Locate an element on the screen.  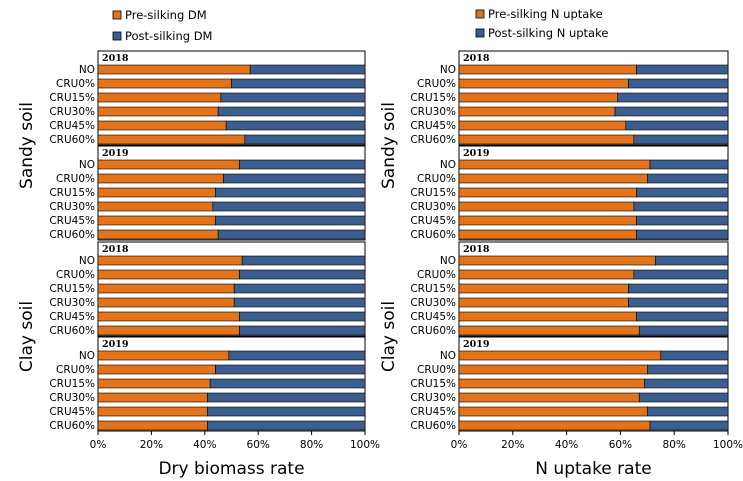
legend-swatch-post is located at coordinates (117, 36).